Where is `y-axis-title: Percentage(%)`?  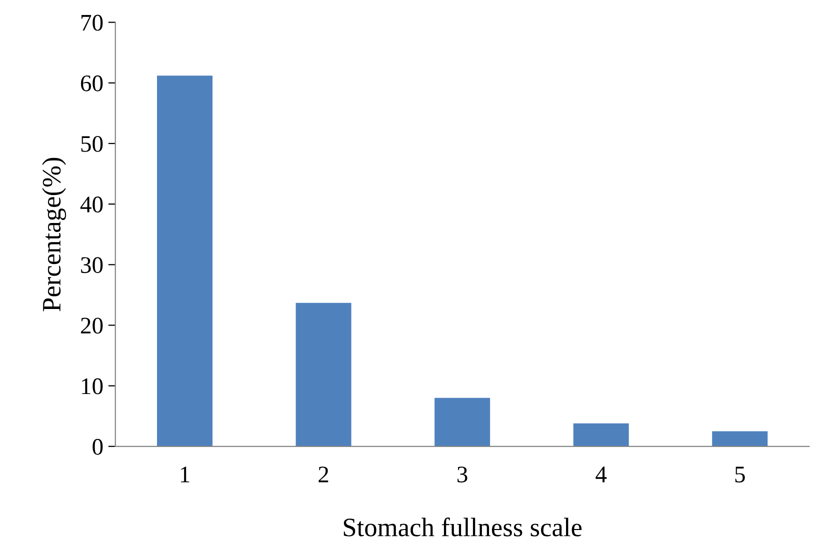 y-axis-title: Percentage(%) is located at coordinates (54, 235).